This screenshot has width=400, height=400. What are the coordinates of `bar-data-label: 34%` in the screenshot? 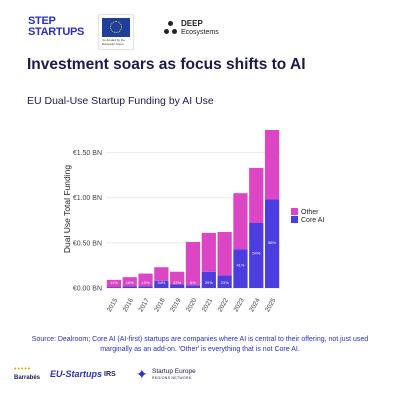 It's located at (161, 282).